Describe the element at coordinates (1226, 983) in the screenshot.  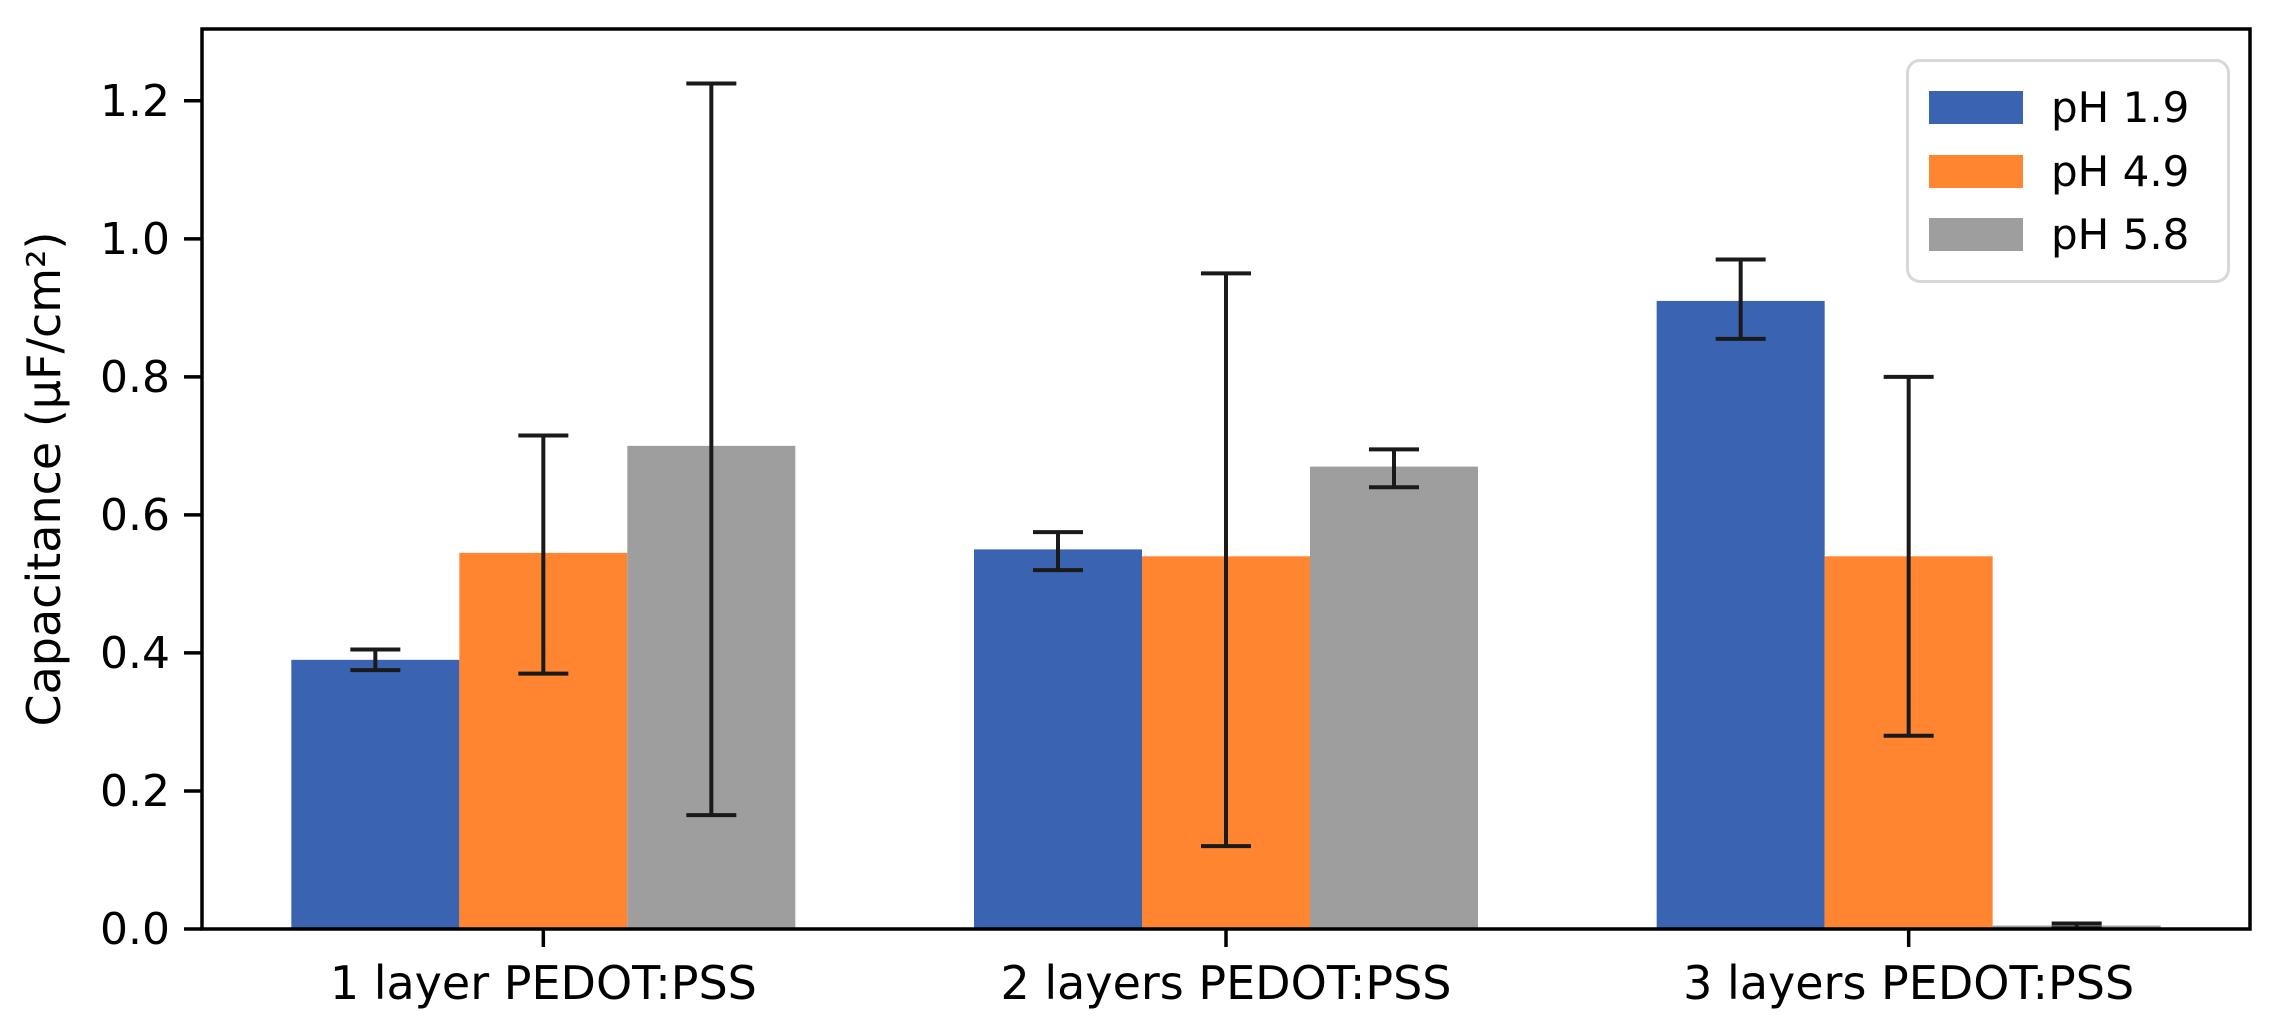
I see `x-tick-label-group-2: 2 layers PEDOT:PSS` at that location.